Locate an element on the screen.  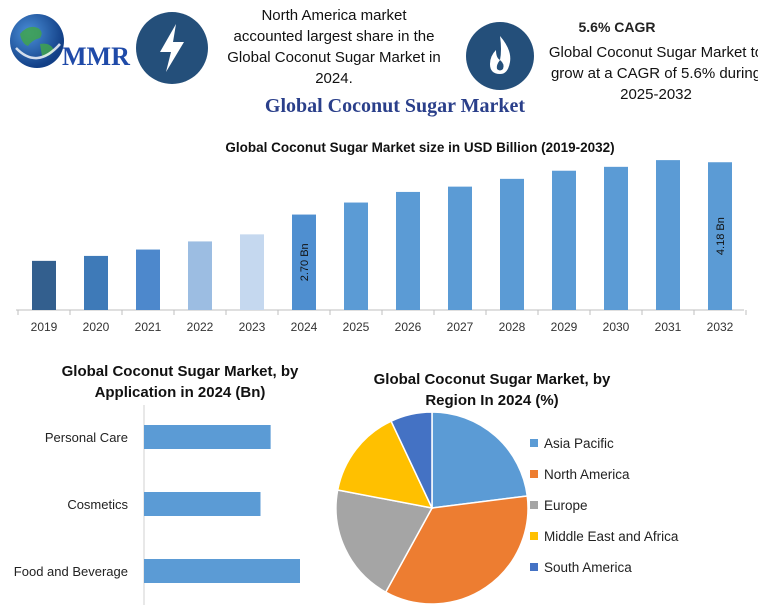
hbar-category-label: Personal Care is located at coordinates (86, 437).